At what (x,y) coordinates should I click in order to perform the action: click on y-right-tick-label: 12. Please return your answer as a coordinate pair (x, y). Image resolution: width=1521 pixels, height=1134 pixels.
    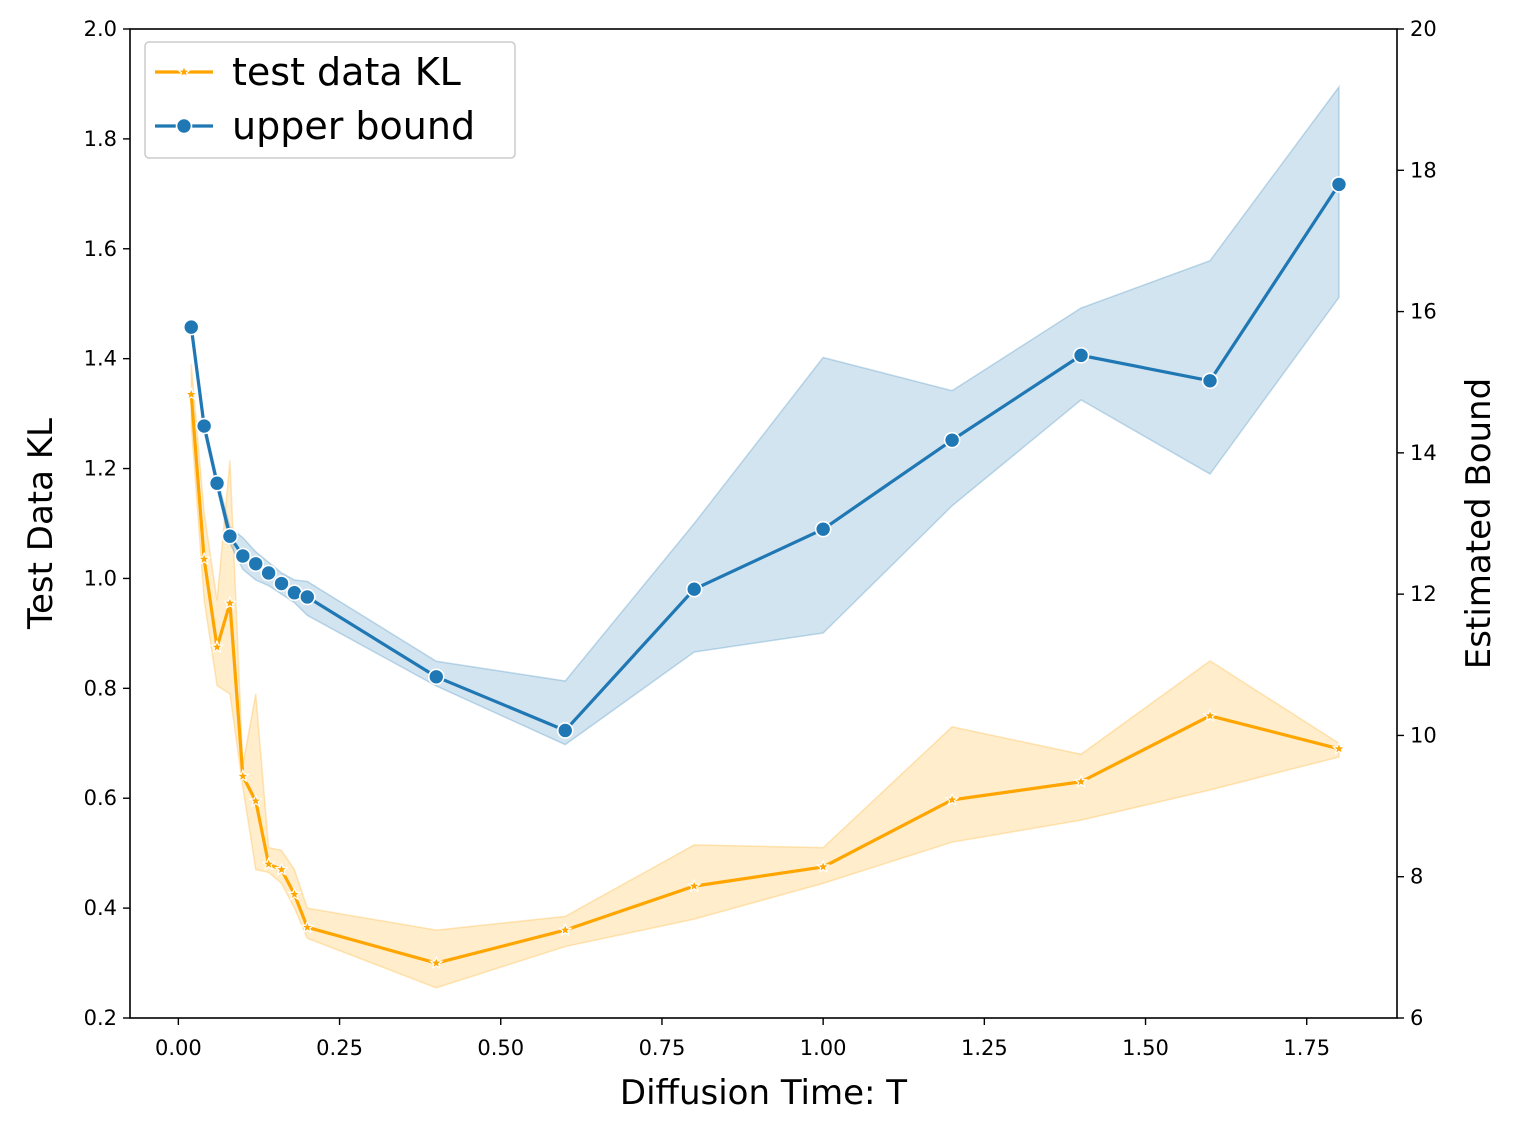
    Looking at the image, I should click on (1423, 594).